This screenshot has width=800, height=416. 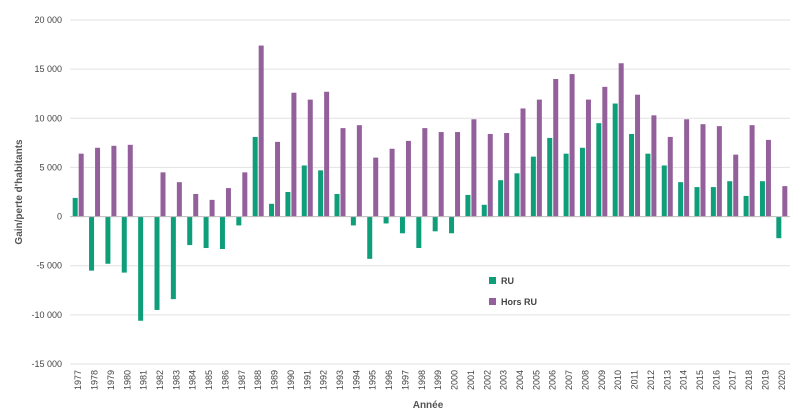 What do you see at coordinates (517, 195) in the screenshot?
I see `bar-ru-2004` at bounding box center [517, 195].